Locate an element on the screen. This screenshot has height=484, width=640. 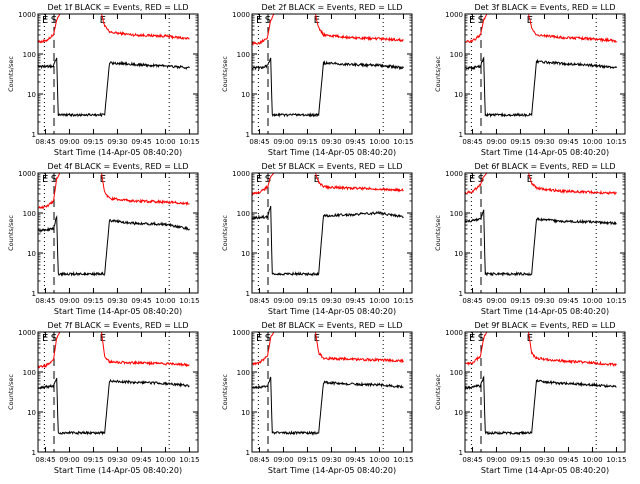
chart-title: Det 3f BLACK = Events, RED = LLD is located at coordinates (544, 7).